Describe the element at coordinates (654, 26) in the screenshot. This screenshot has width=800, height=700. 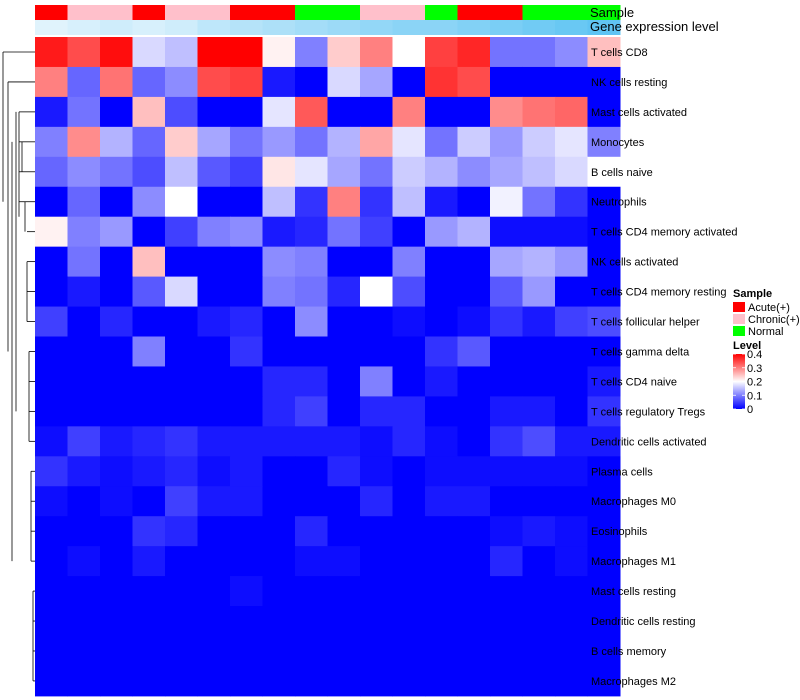
I see `expression-annotation-label: Gene expression level` at that location.